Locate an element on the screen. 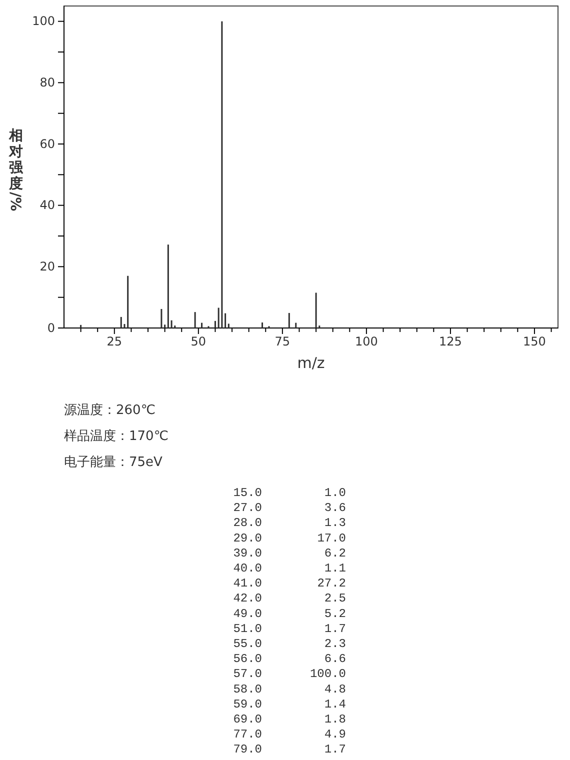 The width and height of the screenshot is (570, 760). text: 3.6 is located at coordinates (335, 508).